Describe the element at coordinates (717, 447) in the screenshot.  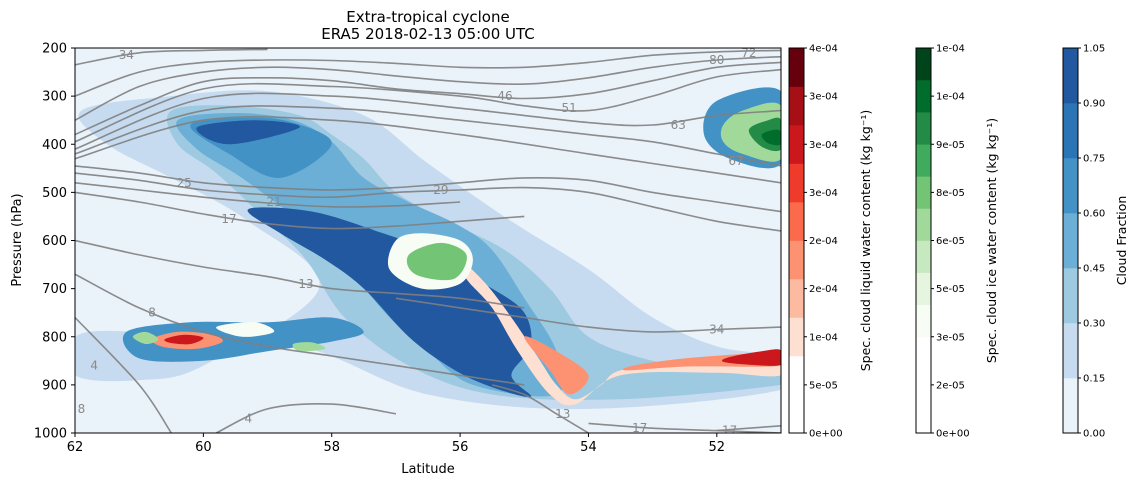
I see `x-tick-label: 52` at that location.